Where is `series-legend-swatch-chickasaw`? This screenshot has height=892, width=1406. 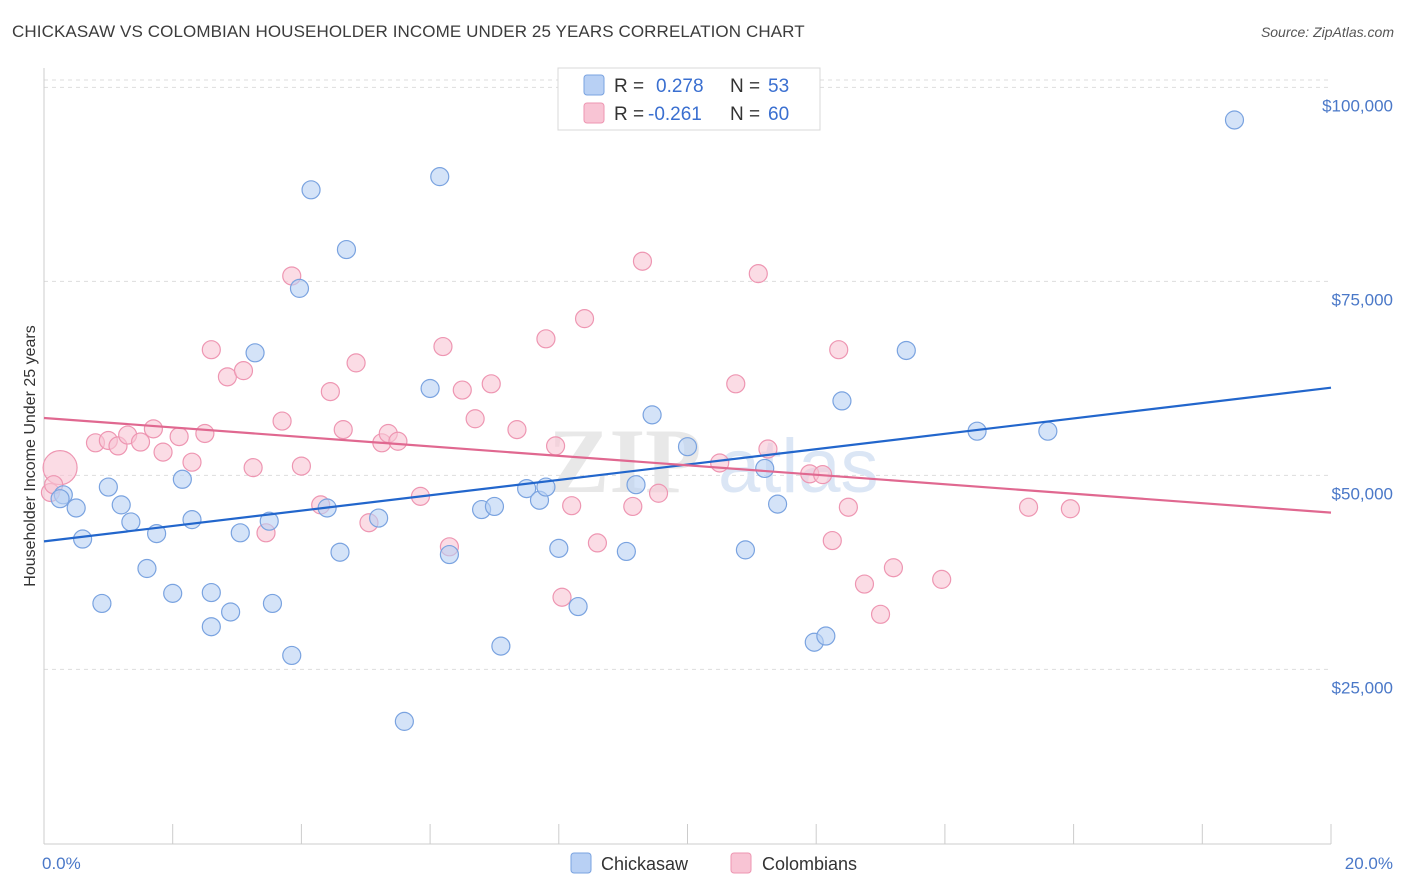
series-legend-swatch-chickasaw is located at coordinates (581, 863).